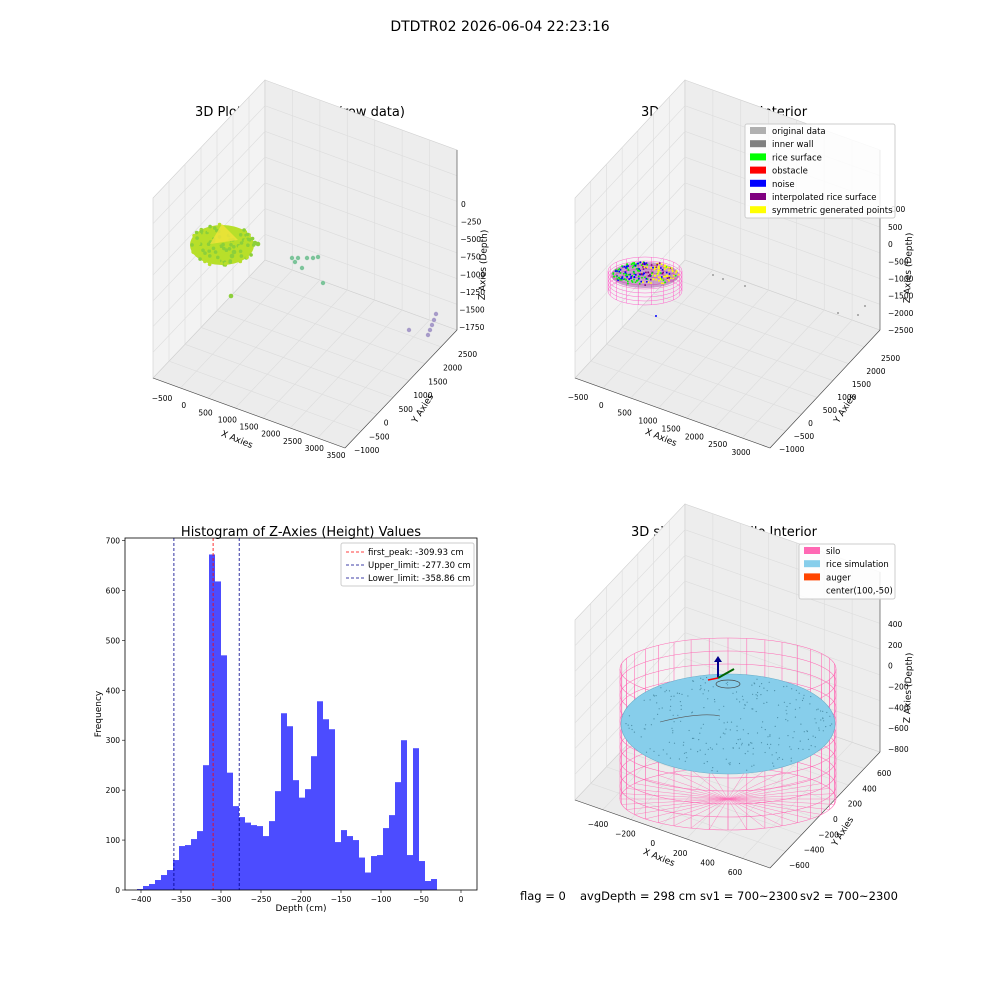 The height and width of the screenshot is (1000, 1000). I want to click on panel1-z-ticks: 0 −250 −500 −750 −1000 −1250 −1500 −1750, so click(472, 266).